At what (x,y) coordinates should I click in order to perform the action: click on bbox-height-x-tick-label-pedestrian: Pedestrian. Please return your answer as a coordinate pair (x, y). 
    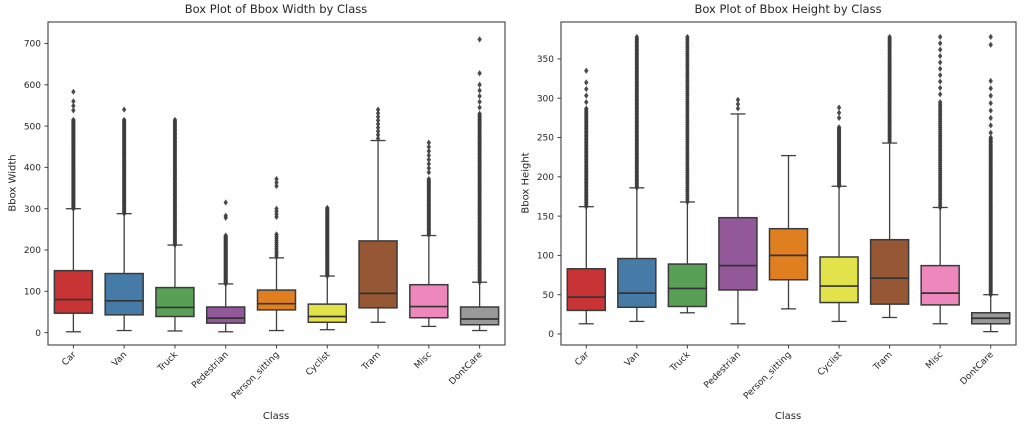
    Looking at the image, I should click on (722, 370).